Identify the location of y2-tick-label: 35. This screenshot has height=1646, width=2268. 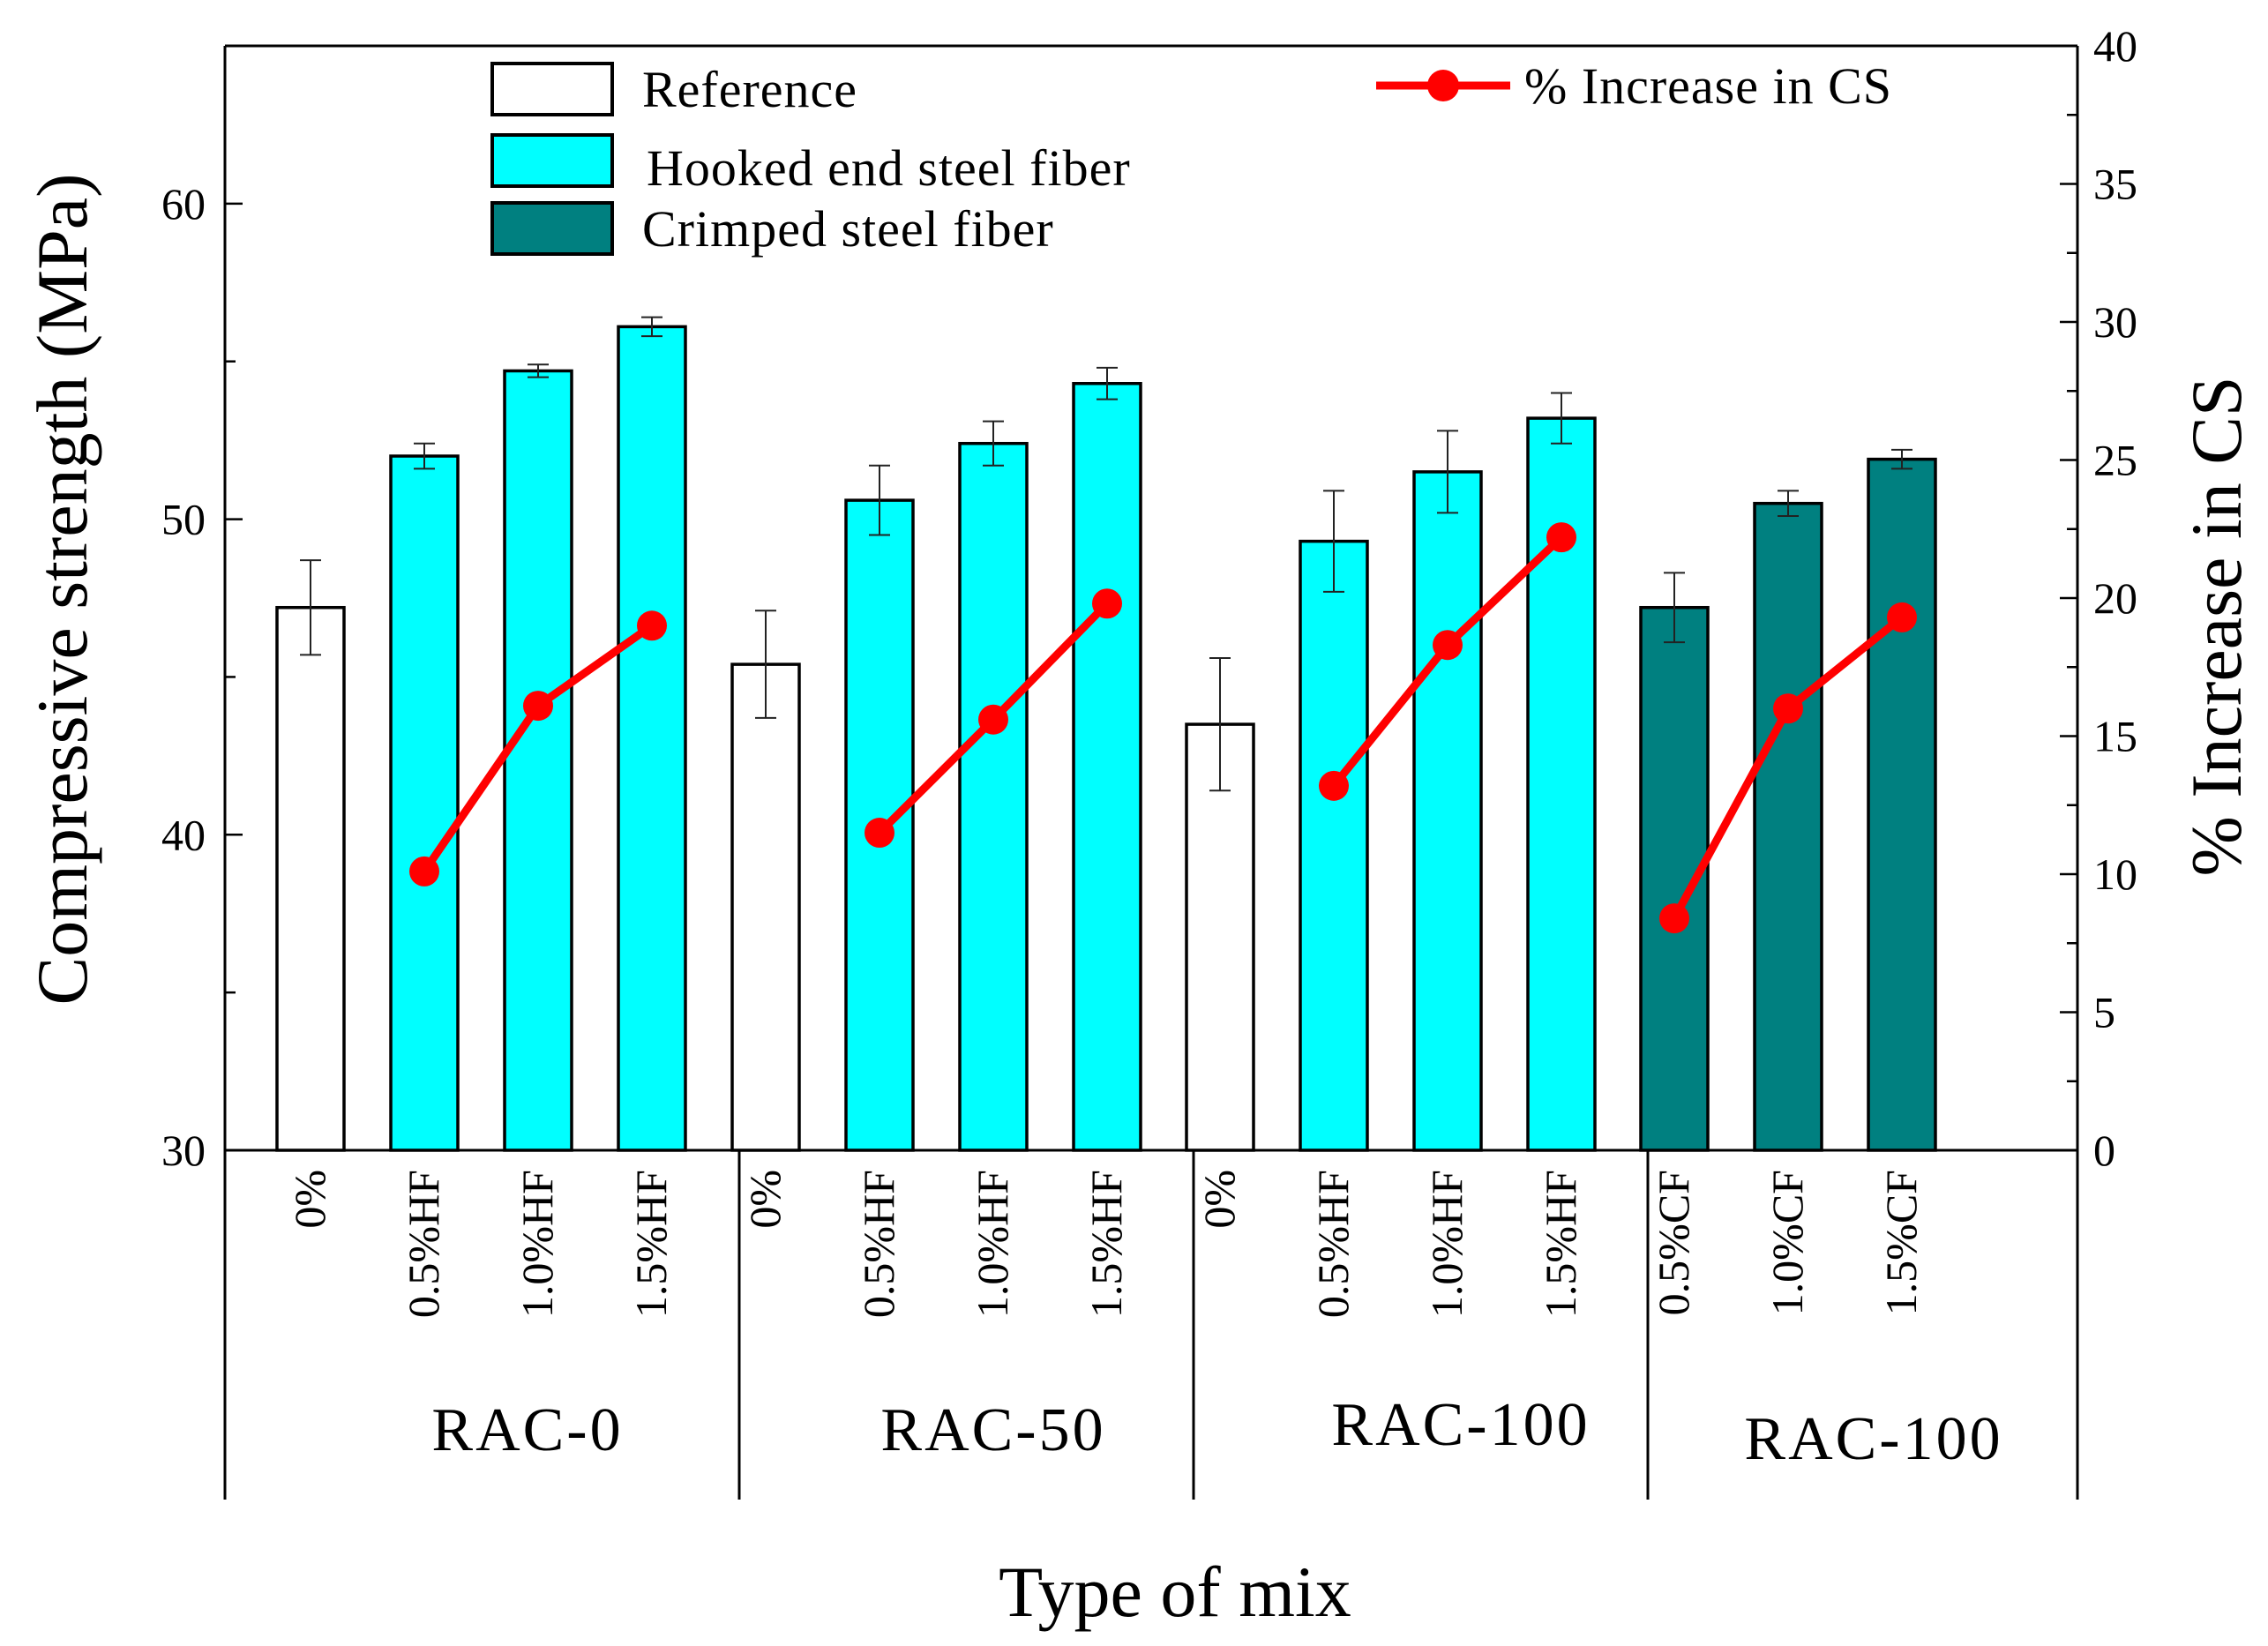
(2115, 184).